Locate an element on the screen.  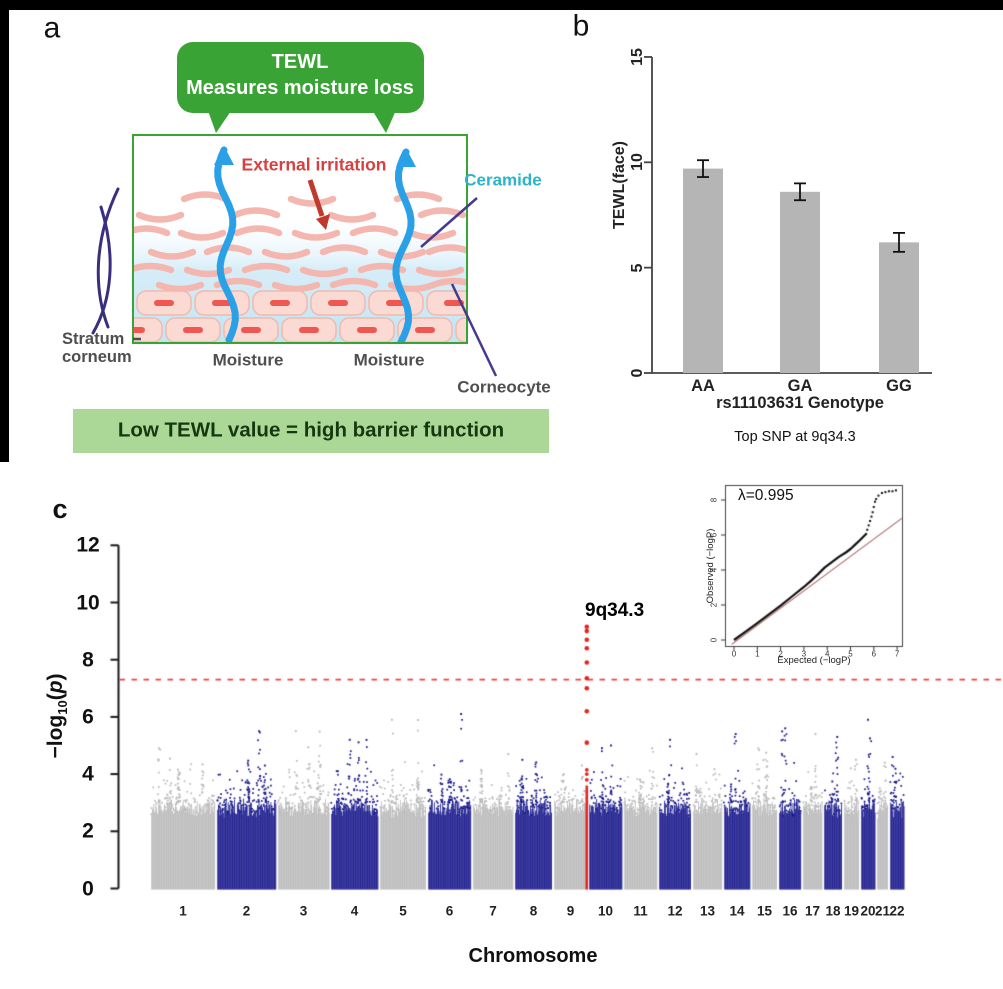
low-tewl-banner-text: Low TEWL value = high barrier function is located at coordinates (311, 430).